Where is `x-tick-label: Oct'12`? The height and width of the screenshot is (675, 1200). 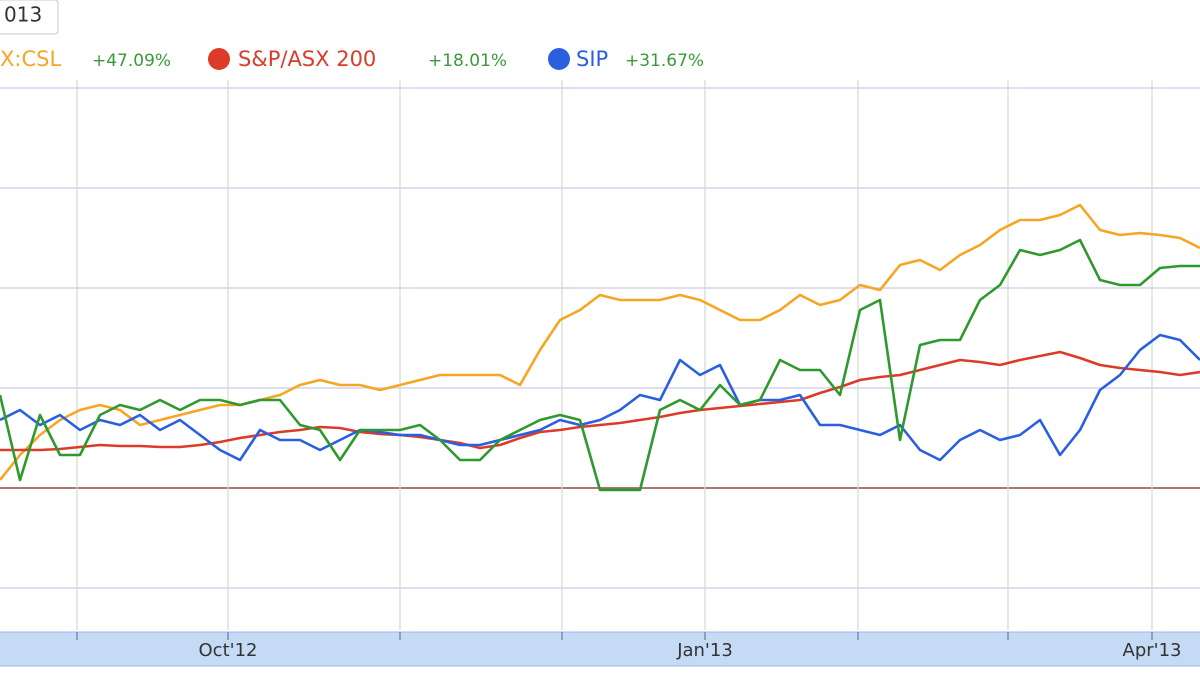 x-tick-label: Oct'12 is located at coordinates (228, 650).